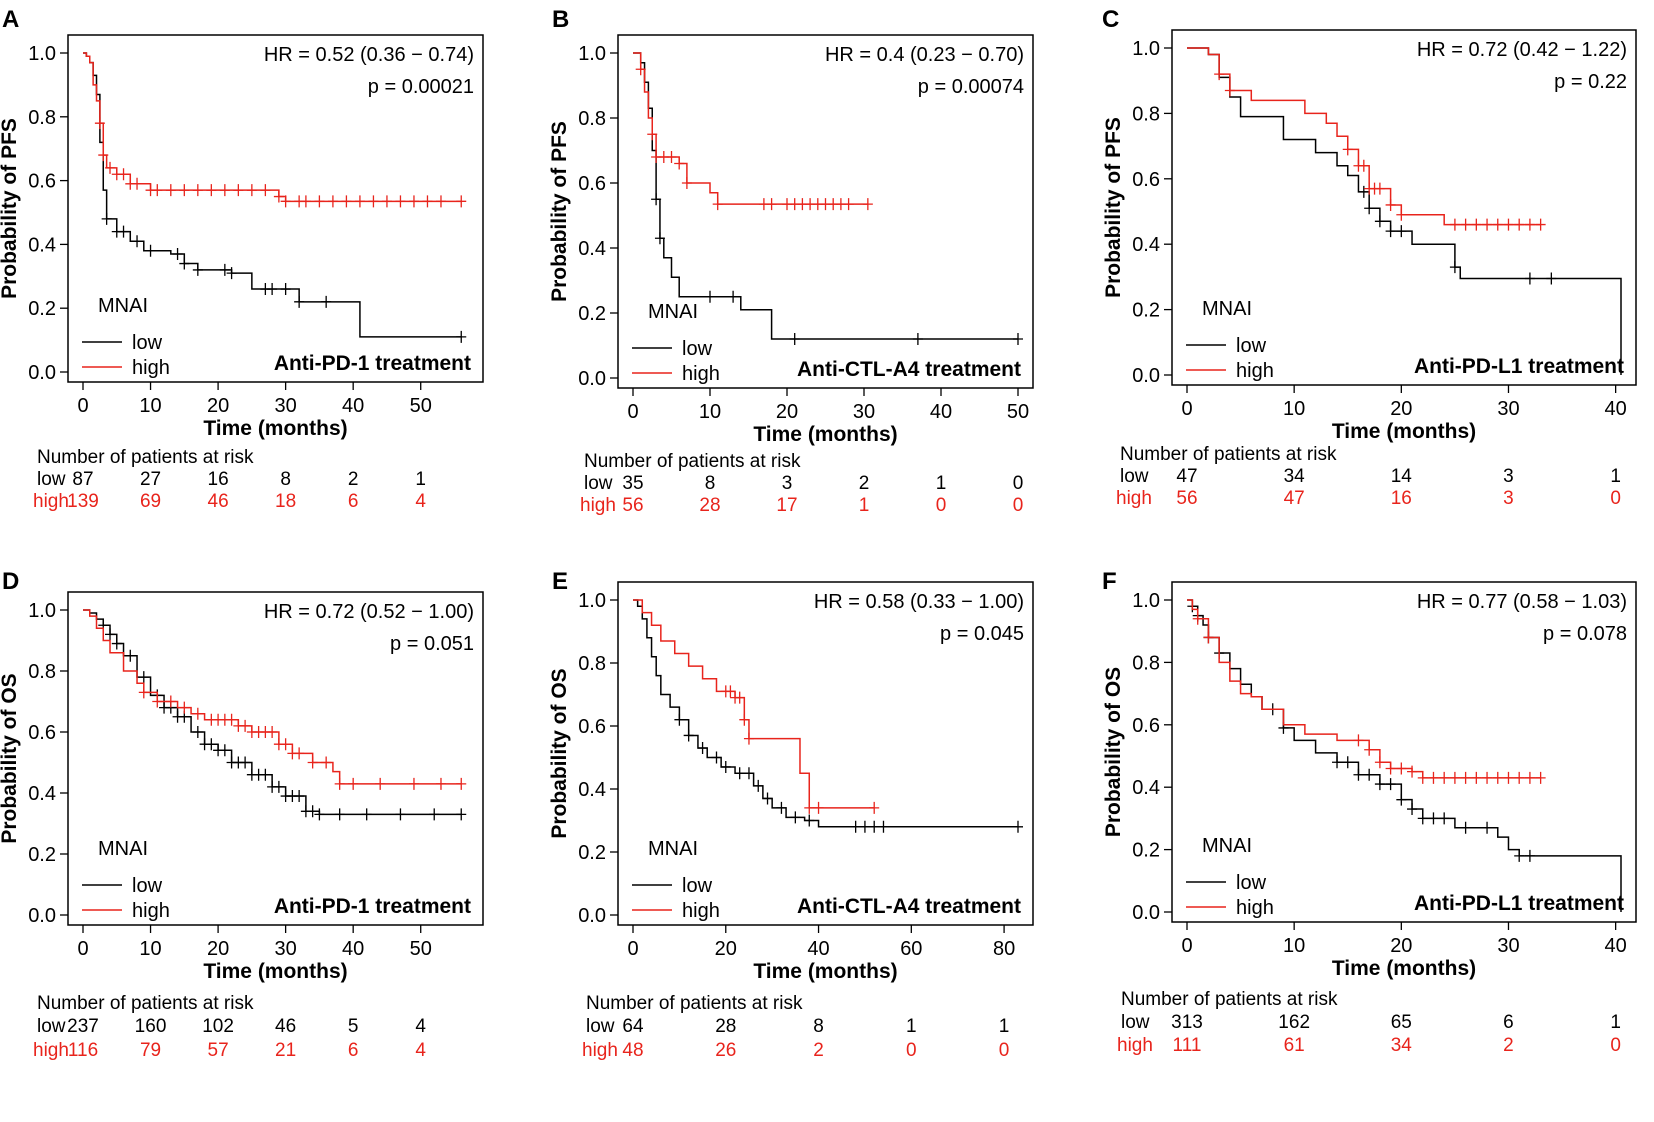  What do you see at coordinates (1294, 409) in the screenshot?
I see `x-tick-label: 10` at bounding box center [1294, 409].